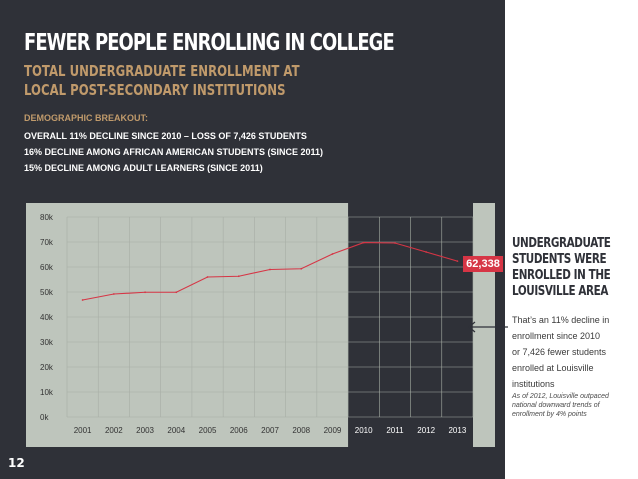 Image resolution: width=638 pixels, height=479 pixels. Describe the element at coordinates (553, 368) in the screenshot. I see `callout-body-line: enrolled at Louisville` at that location.